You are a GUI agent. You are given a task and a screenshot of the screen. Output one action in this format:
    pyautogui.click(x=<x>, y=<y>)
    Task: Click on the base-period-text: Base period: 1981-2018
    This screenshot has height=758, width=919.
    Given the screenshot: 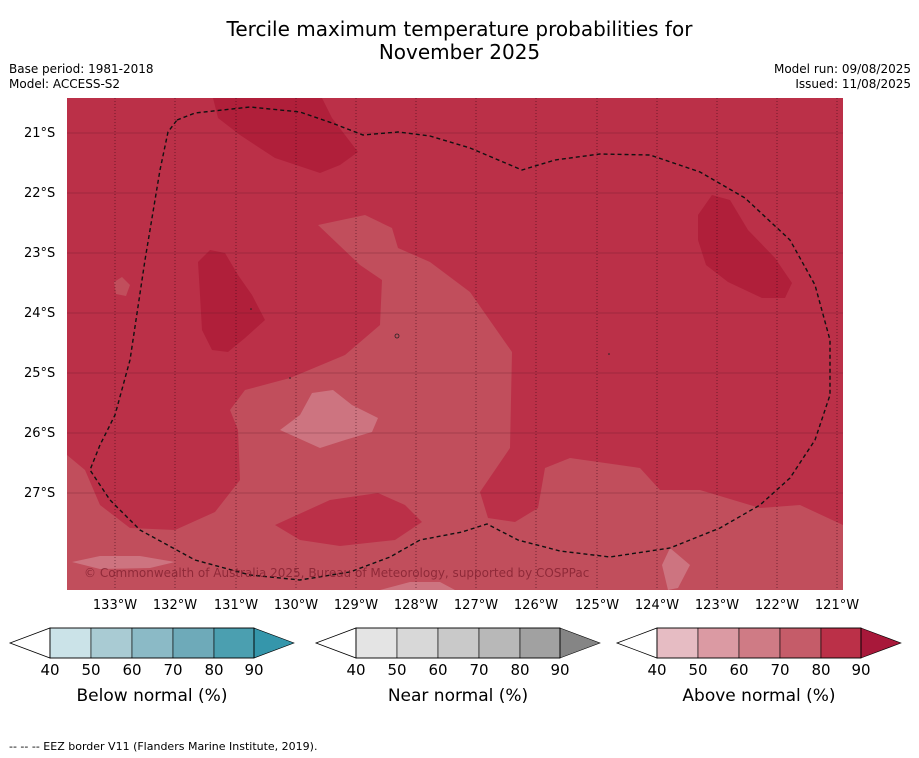 What is the action you would take?
    pyautogui.click(x=81, y=69)
    